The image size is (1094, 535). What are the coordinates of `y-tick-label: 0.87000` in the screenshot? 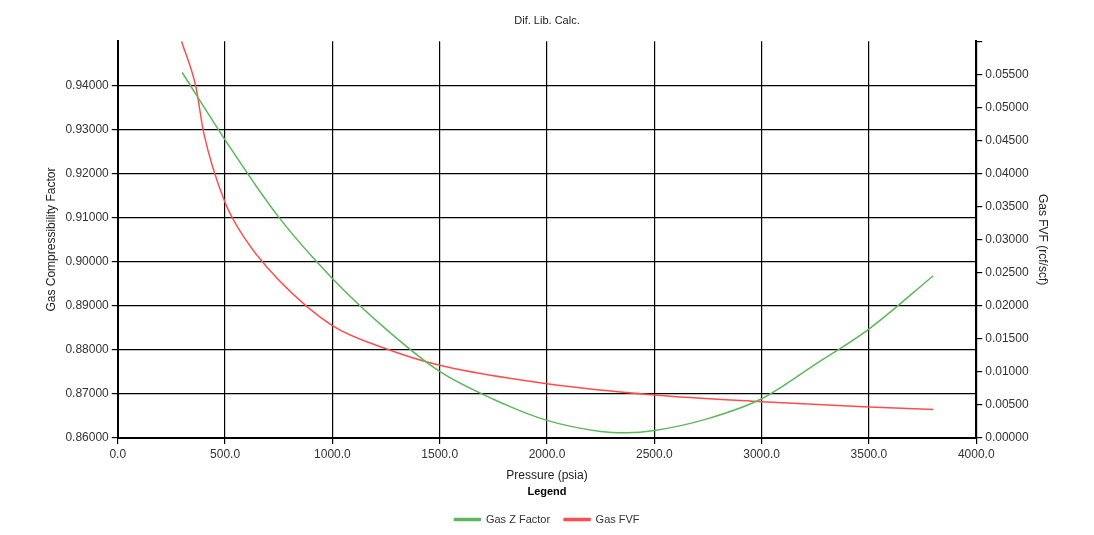 It's located at (87, 393).